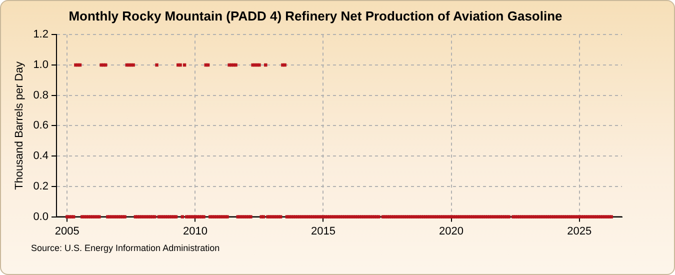 This screenshot has height=275, width=675. Describe the element at coordinates (323, 231) in the screenshot. I see `x-tick-label: 2015` at that location.